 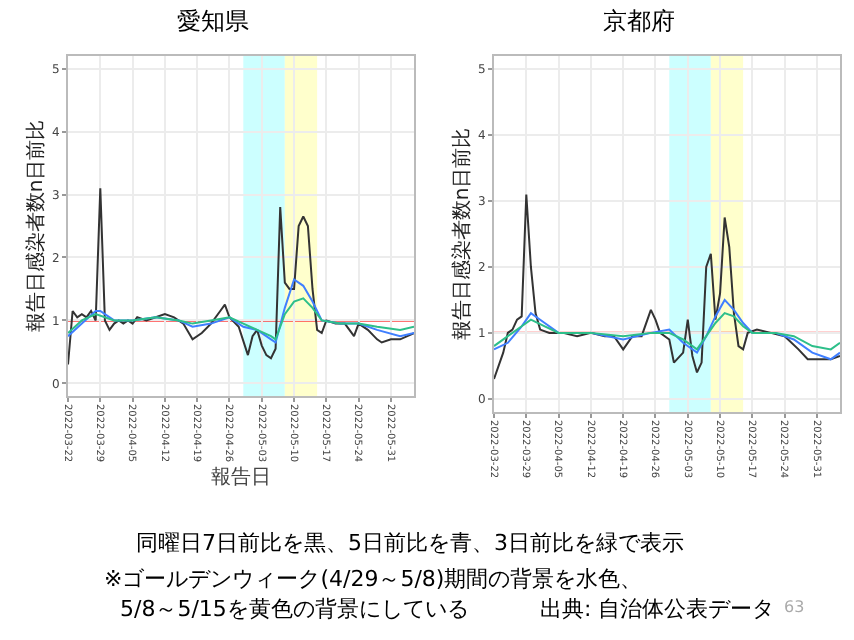 I want to click on text: ※ゴールデンウィーク(4/29～5/8)期間の背景を水色、, so click(x=373, y=579).